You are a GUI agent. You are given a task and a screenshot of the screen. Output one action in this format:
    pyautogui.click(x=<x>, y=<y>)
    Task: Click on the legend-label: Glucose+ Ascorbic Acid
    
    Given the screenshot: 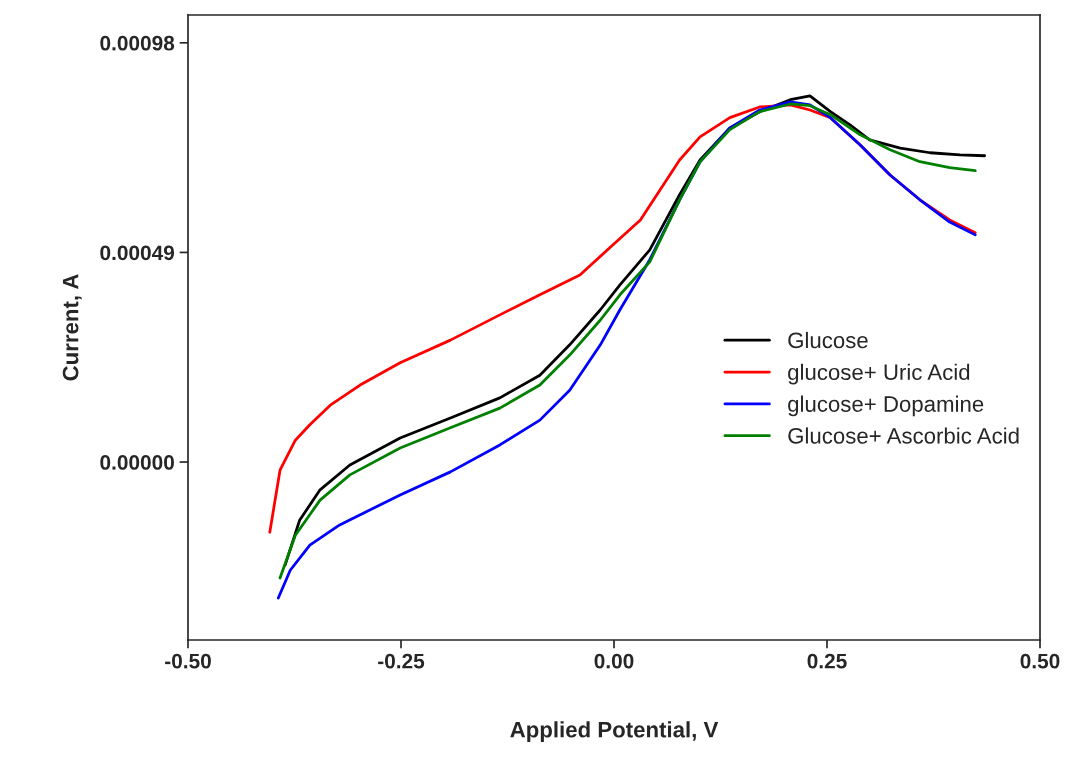 What is the action you would take?
    pyautogui.click(x=903, y=435)
    